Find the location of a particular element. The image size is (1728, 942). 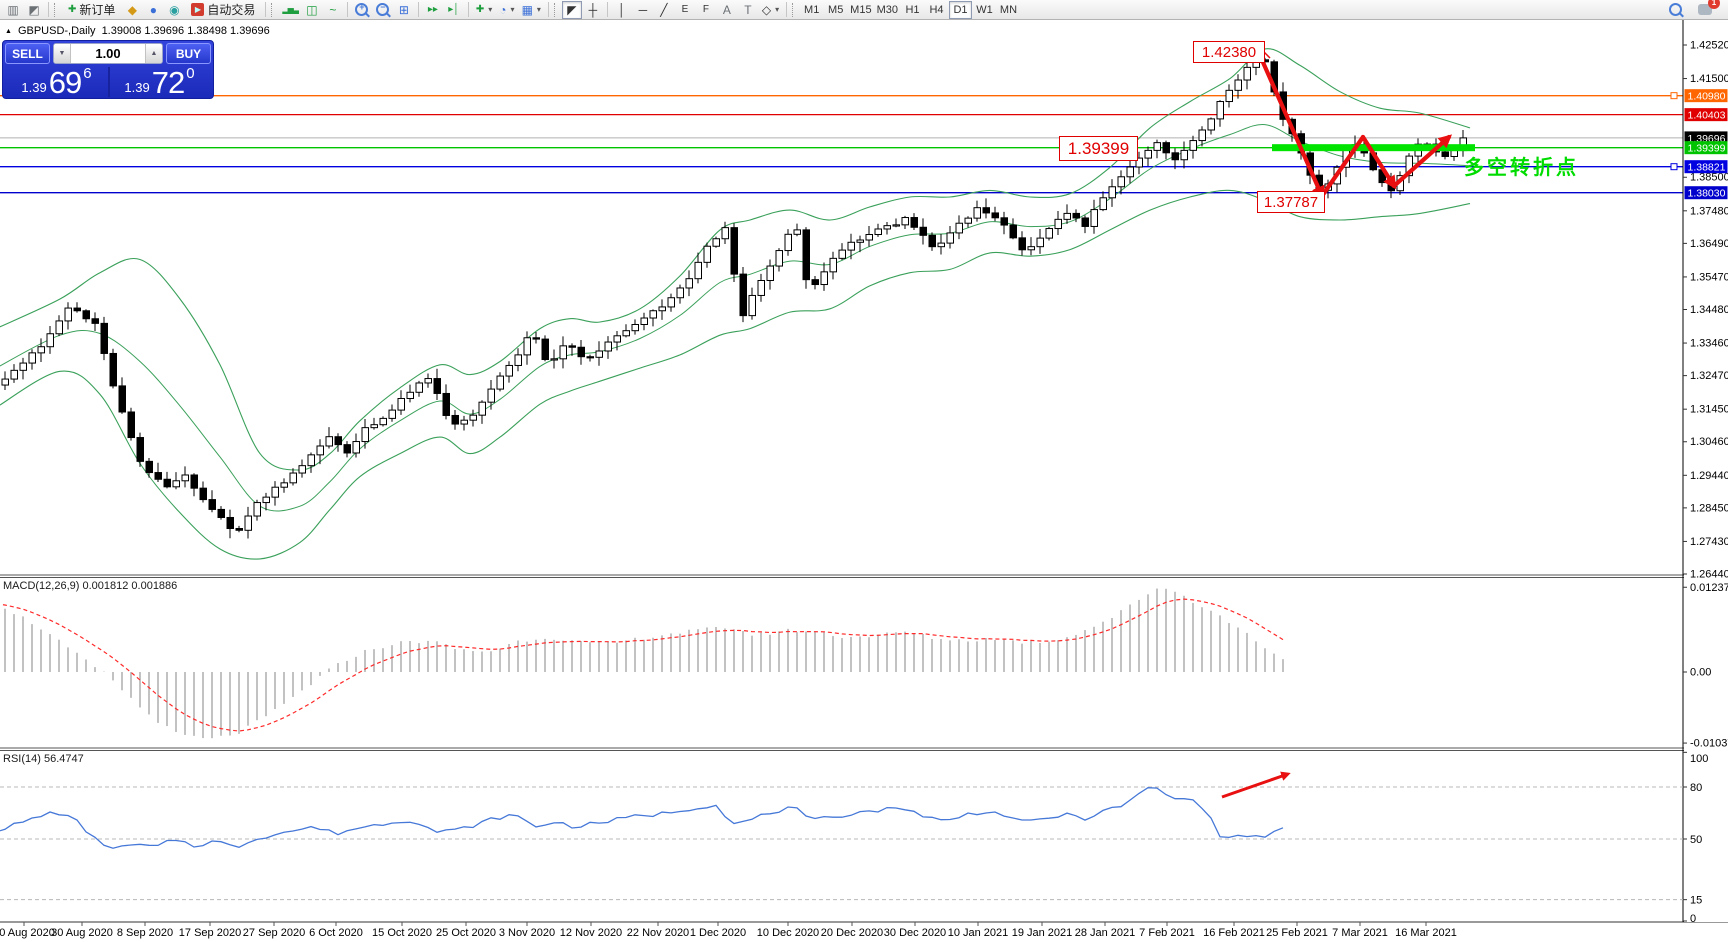

bar-chart-button: ▂▅▃ is located at coordinates (289, 10).